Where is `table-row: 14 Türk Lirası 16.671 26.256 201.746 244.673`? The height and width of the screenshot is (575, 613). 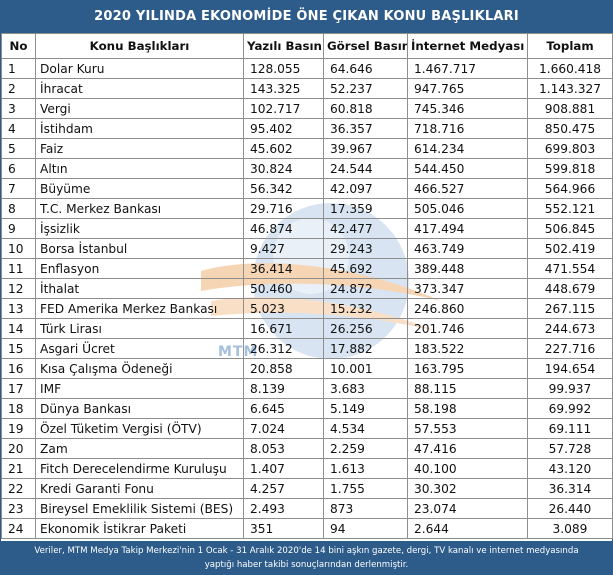
table-row: 14 Türk Lirası 16.671 26.256 201.746 244.673 is located at coordinates (307, 328).